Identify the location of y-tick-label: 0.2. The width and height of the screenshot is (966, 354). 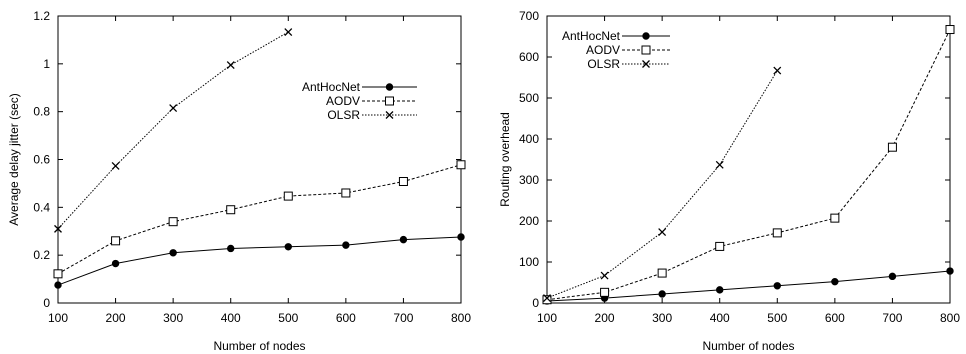
(41, 255).